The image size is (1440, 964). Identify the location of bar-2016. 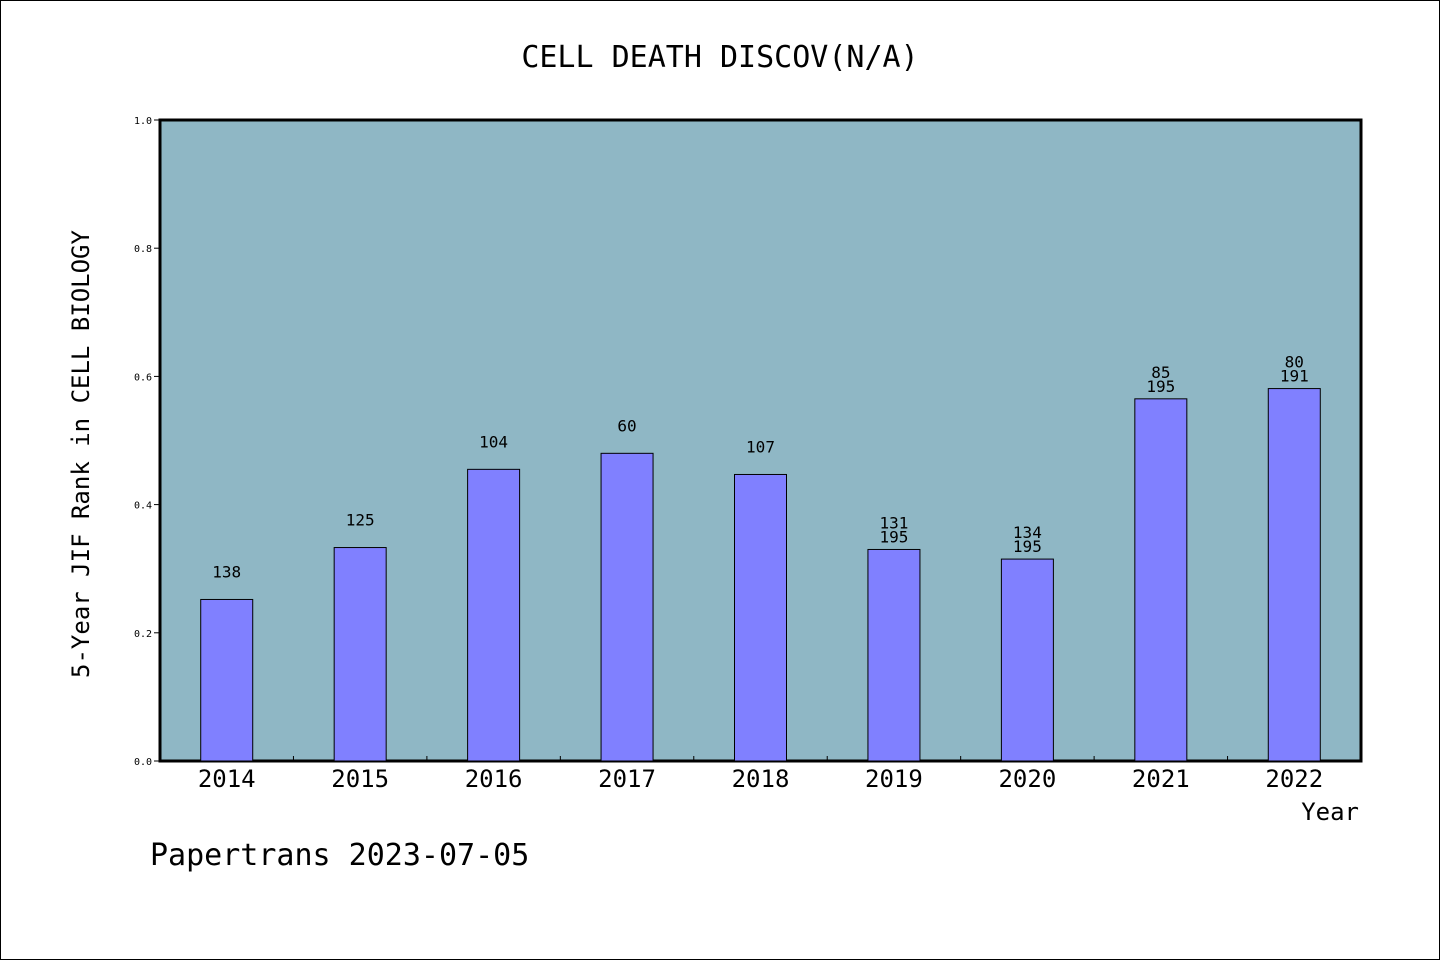
(494, 615).